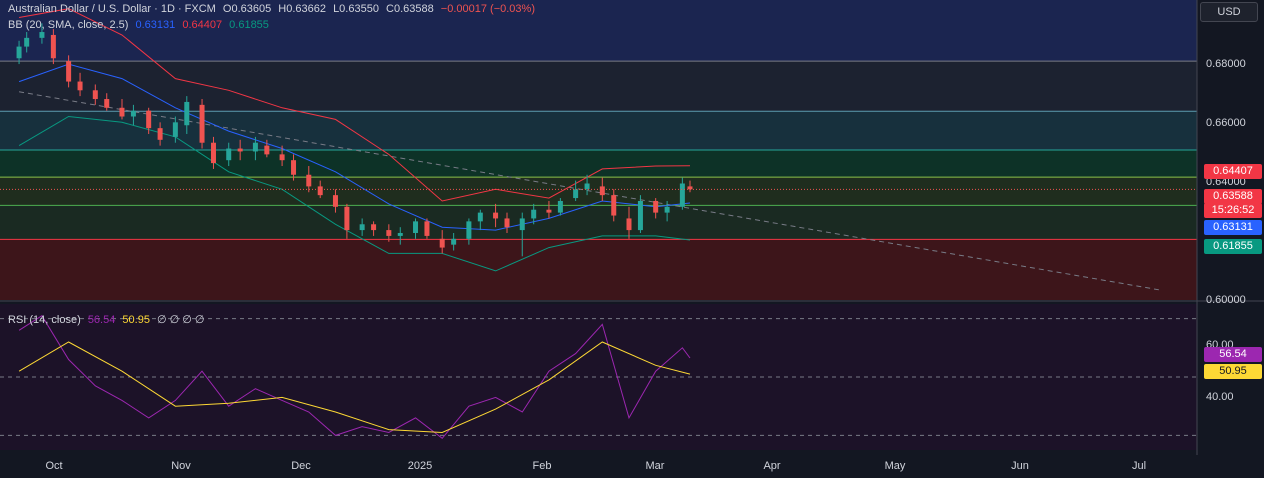  I want to click on rsi-label: RSI (14, close), so click(44, 320).